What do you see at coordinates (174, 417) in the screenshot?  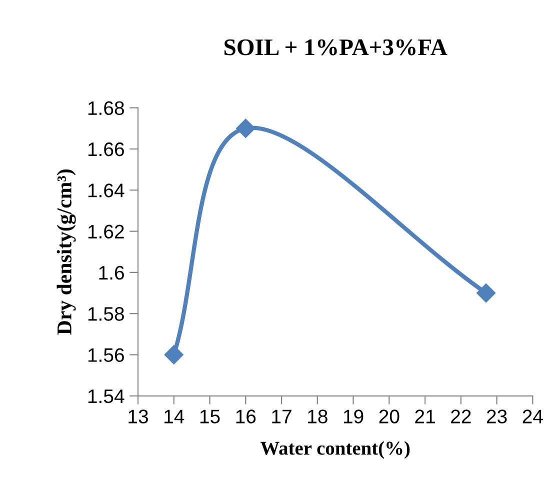 I see `x-tick-label: 14` at bounding box center [174, 417].